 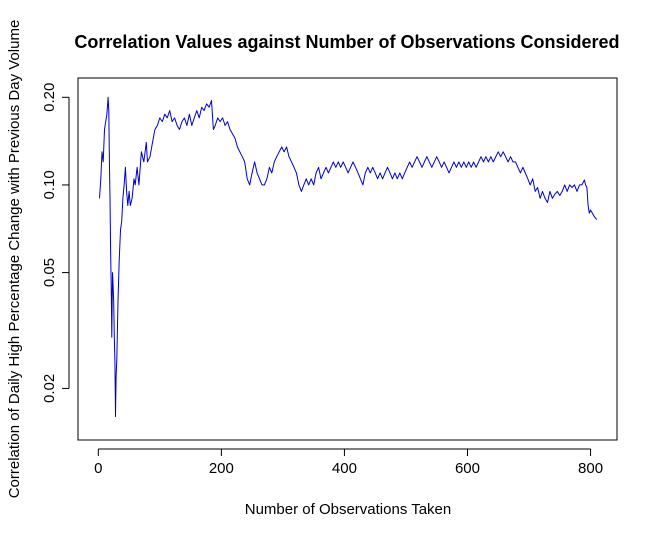 I want to click on y-tick-label: 0.20, so click(x=49, y=97).